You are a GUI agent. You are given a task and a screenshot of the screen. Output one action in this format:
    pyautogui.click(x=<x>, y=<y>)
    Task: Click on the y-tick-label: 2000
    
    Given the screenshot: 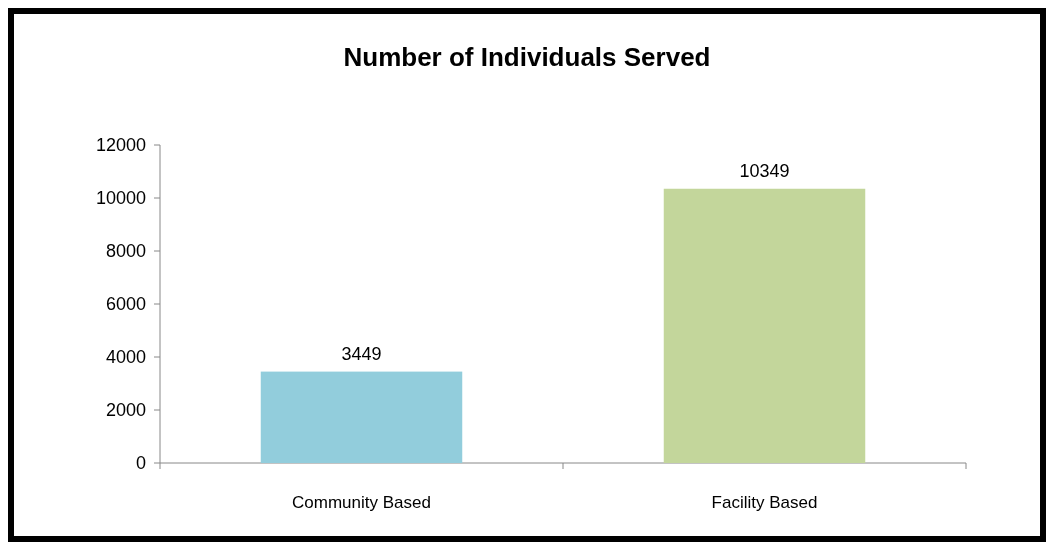 What is the action you would take?
    pyautogui.click(x=125, y=410)
    